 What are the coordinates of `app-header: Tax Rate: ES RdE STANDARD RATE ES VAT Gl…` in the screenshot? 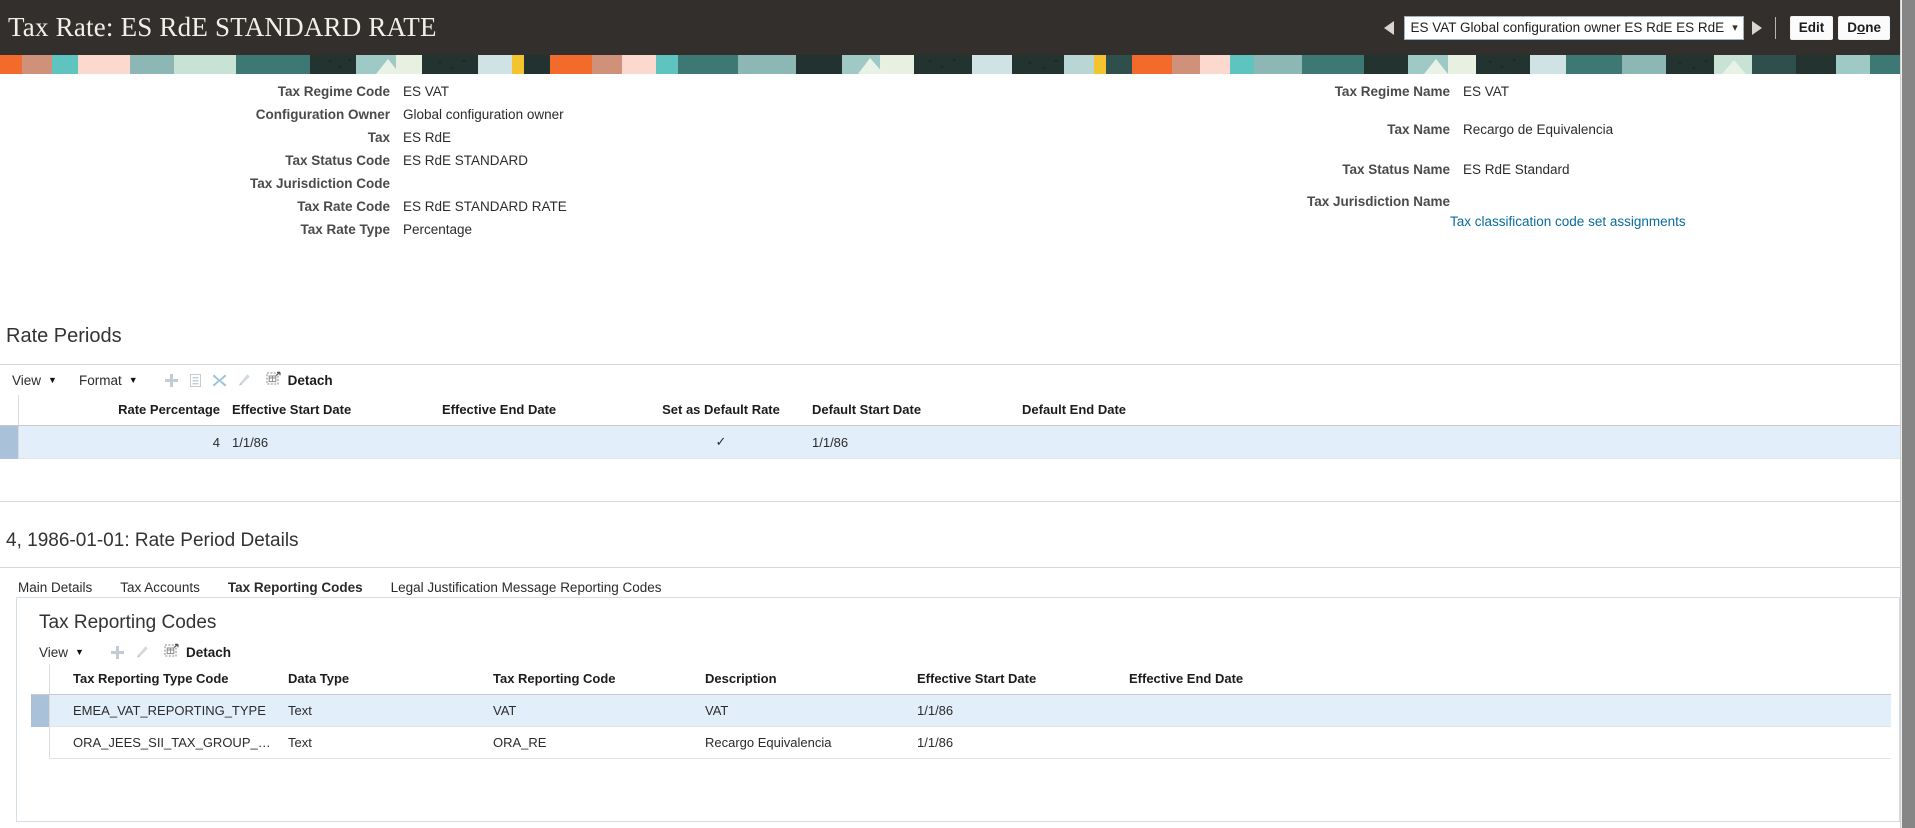 It's located at (950, 27).